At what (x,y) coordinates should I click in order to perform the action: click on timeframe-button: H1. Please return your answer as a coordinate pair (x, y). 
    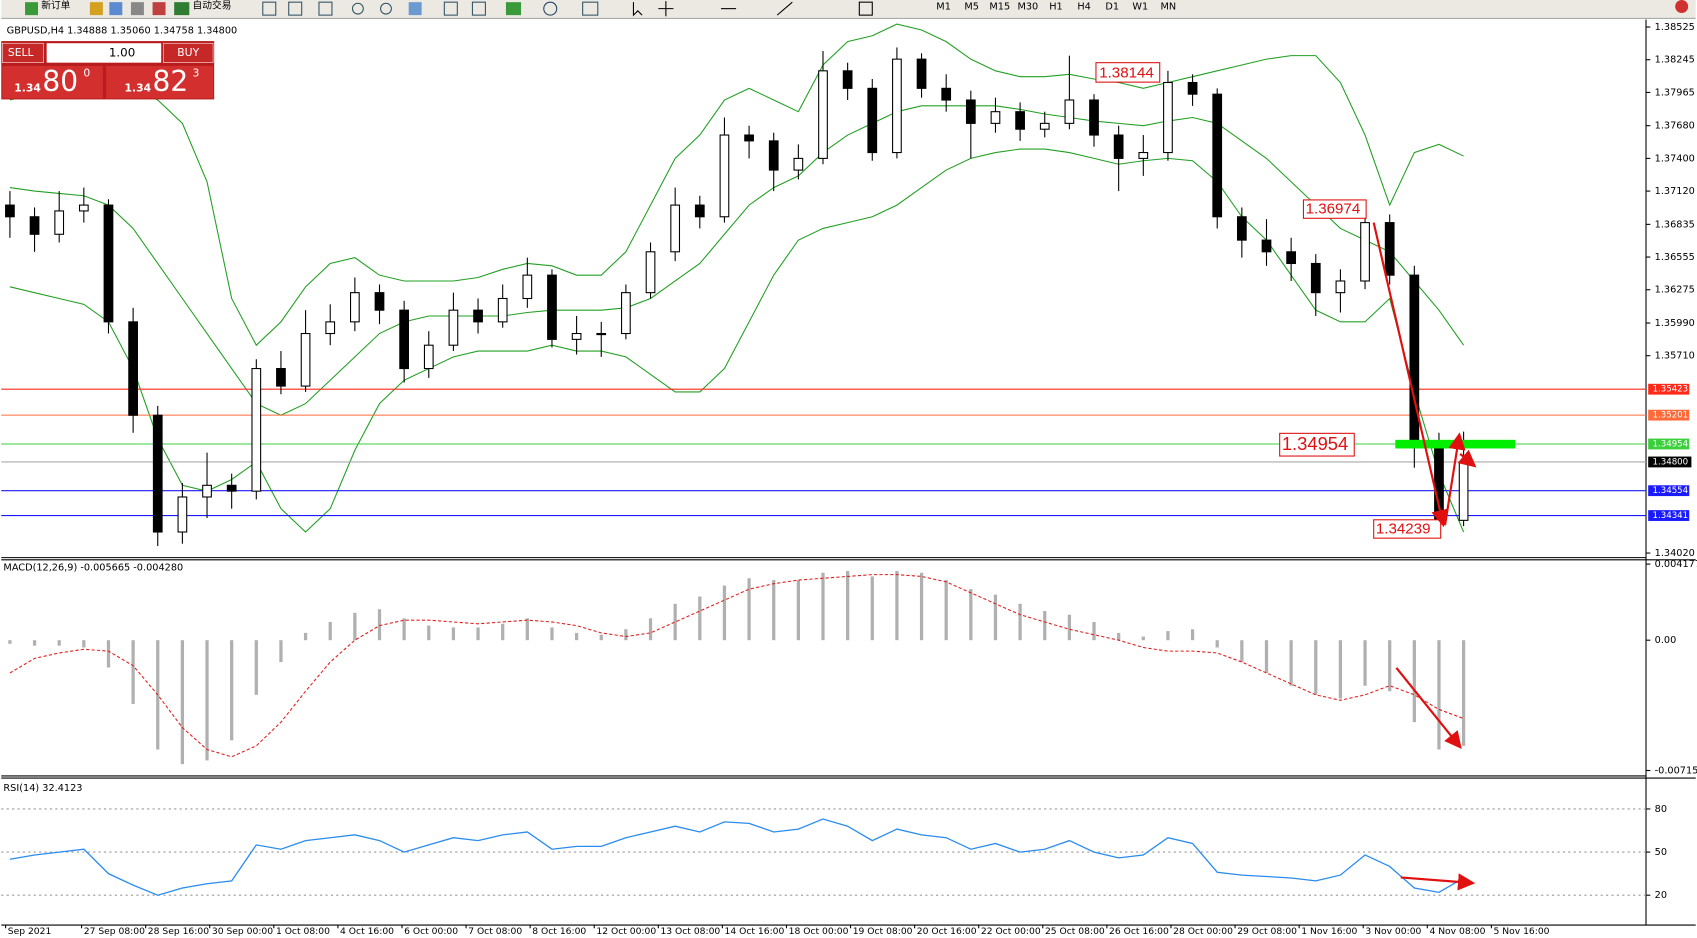
    Looking at the image, I should click on (1056, 6).